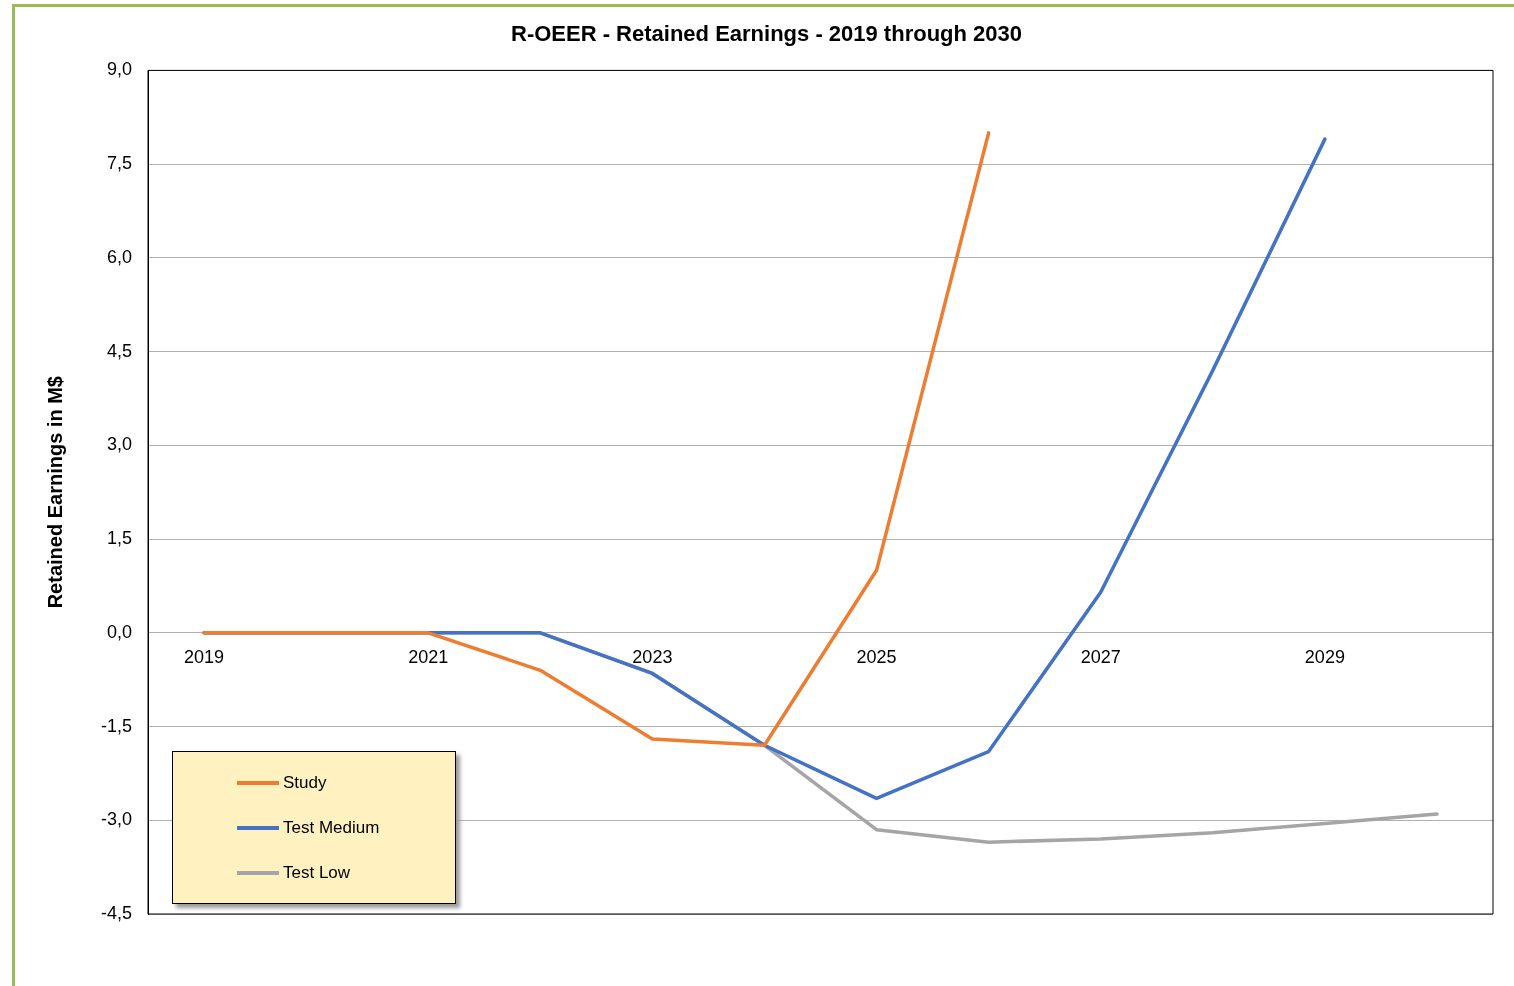 The width and height of the screenshot is (1514, 986). What do you see at coordinates (1100, 656) in the screenshot?
I see `x-tick-label: 2027` at bounding box center [1100, 656].